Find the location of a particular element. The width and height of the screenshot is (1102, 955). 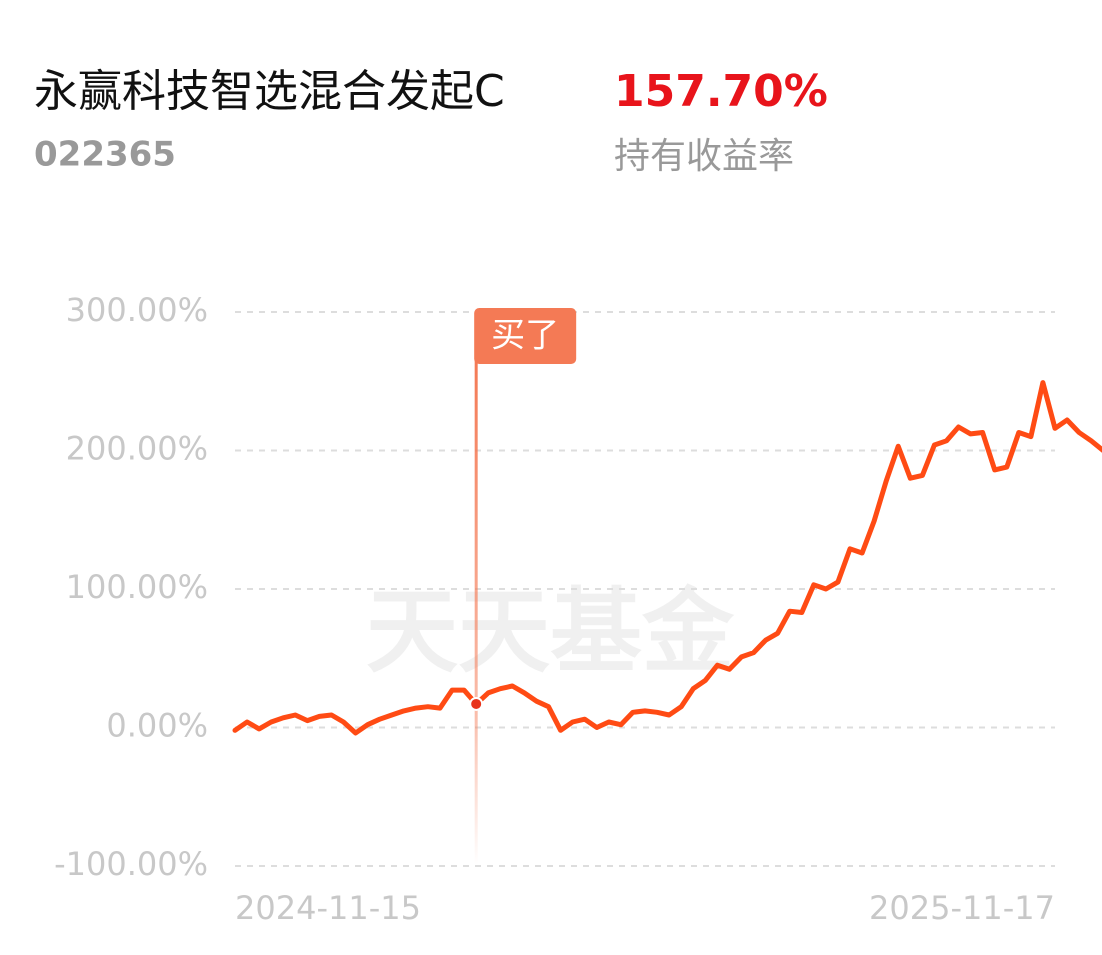

fund-name: 永赢科技智选混合发起C is located at coordinates (269, 91).